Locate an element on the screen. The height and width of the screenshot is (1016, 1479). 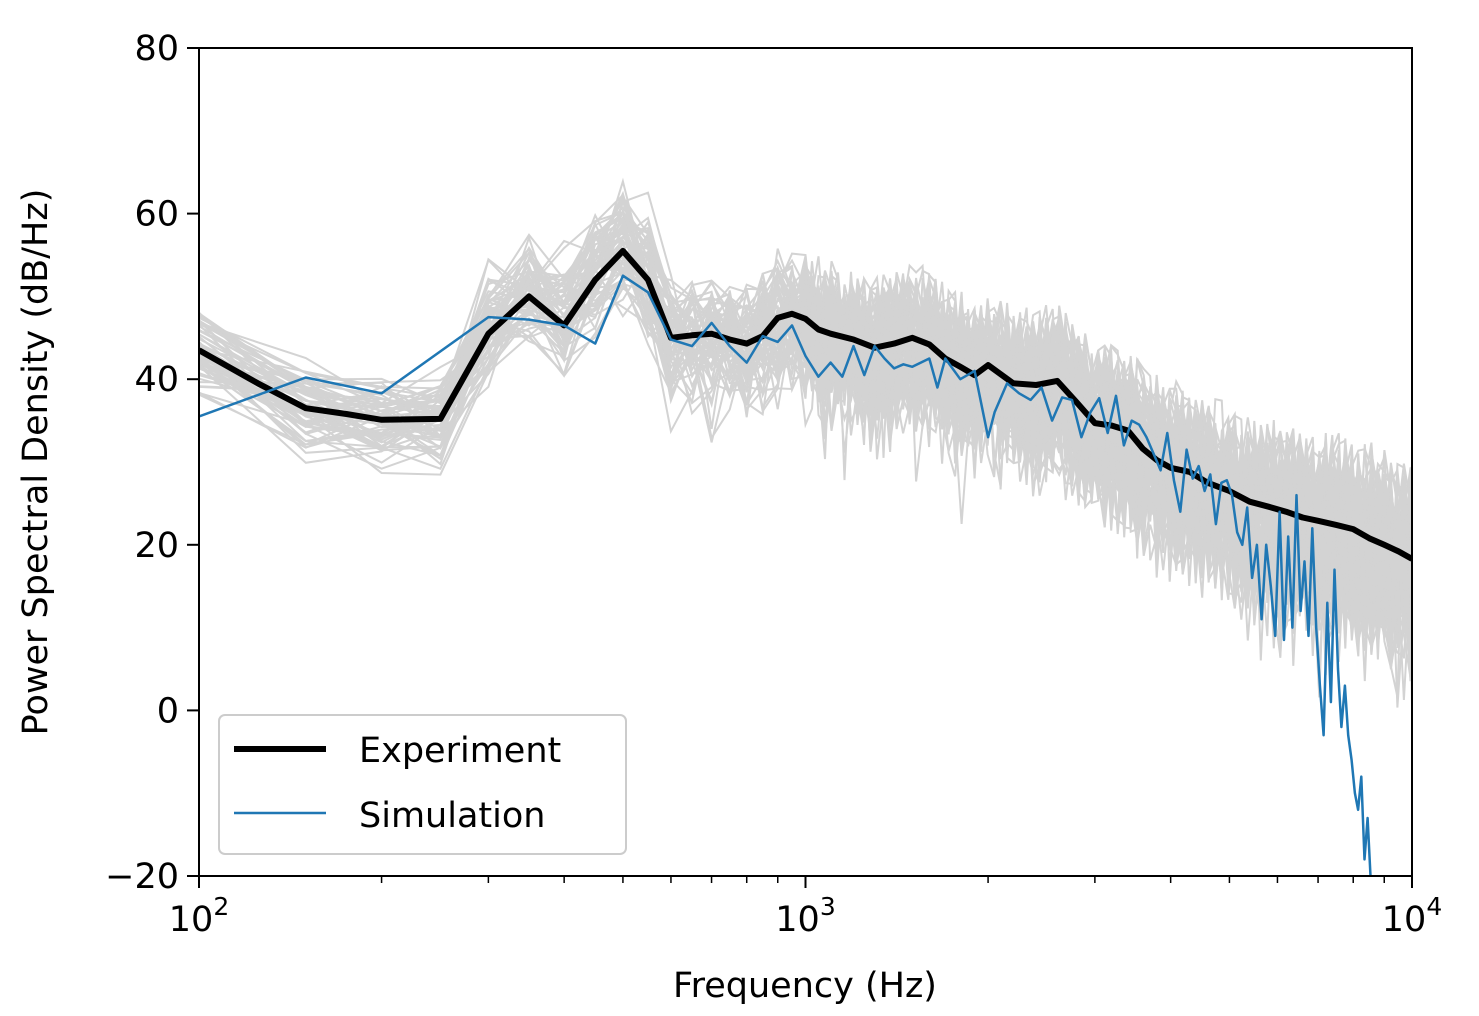
x-tick-label: 10² is located at coordinates (199, 916).